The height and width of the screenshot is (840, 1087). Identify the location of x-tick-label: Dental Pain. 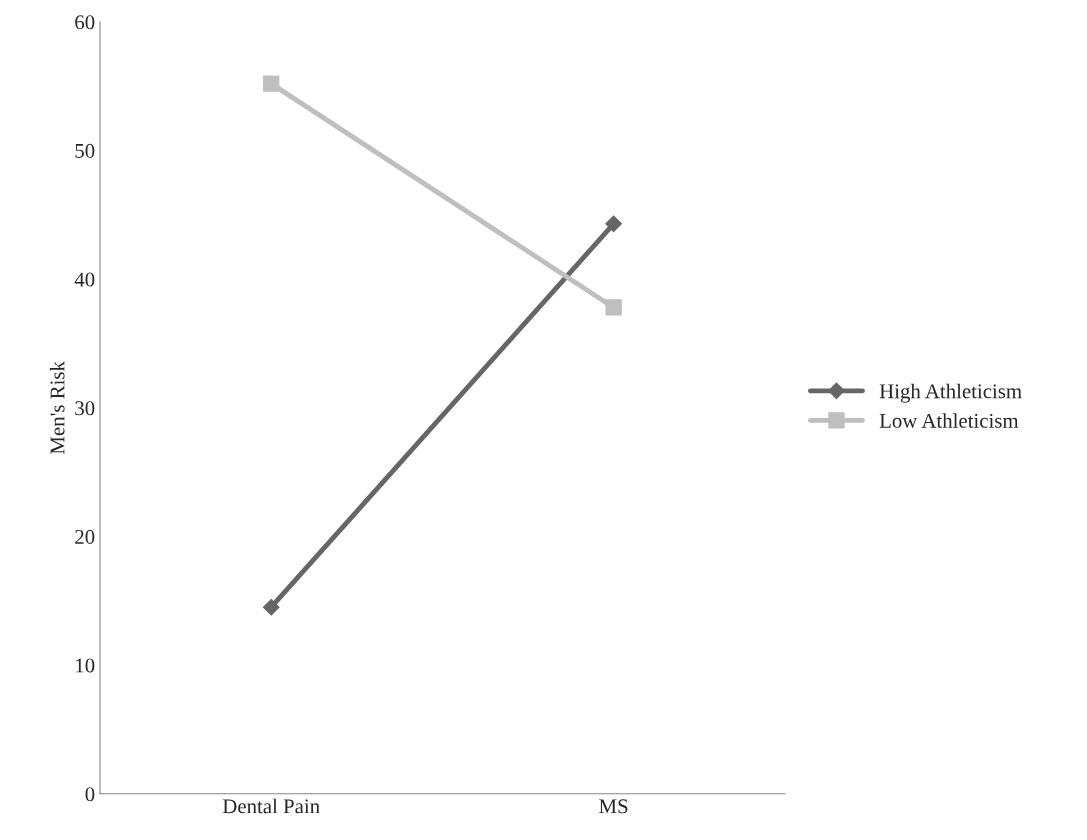
(271, 806).